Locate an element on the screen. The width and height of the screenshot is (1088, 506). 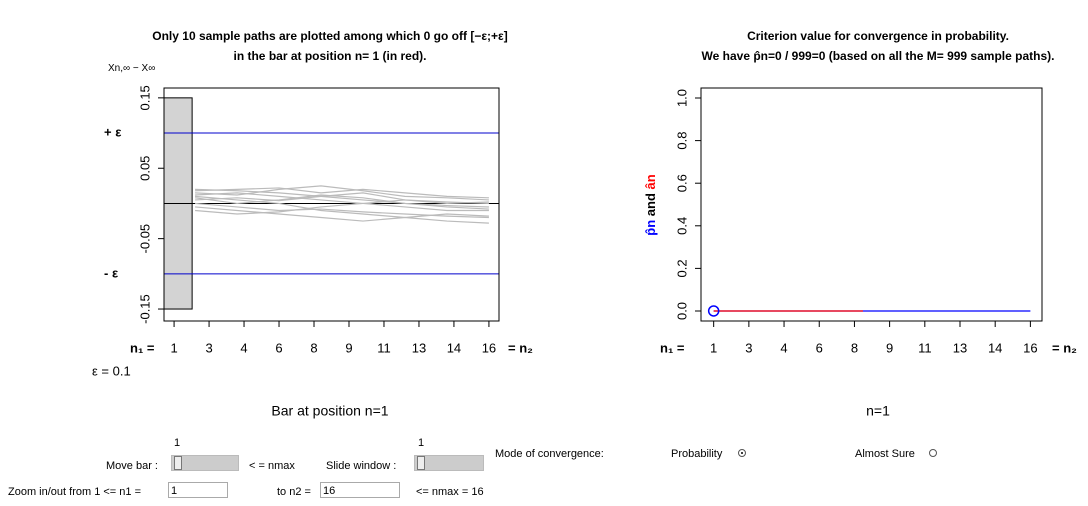
y-tick-label: -0.15 is located at coordinates (144, 309).